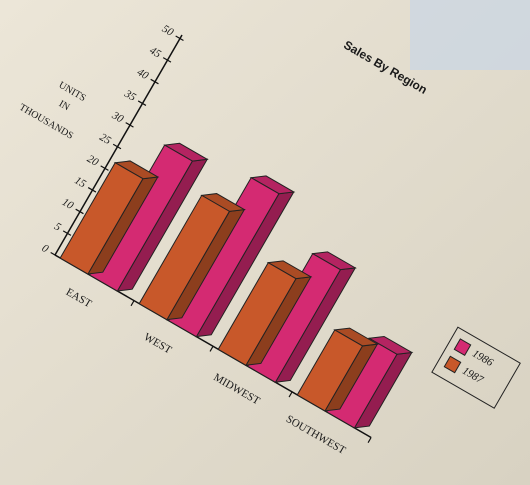  Describe the element at coordinates (117, 117) in the screenshot. I see `y-tick-label: 30` at that location.